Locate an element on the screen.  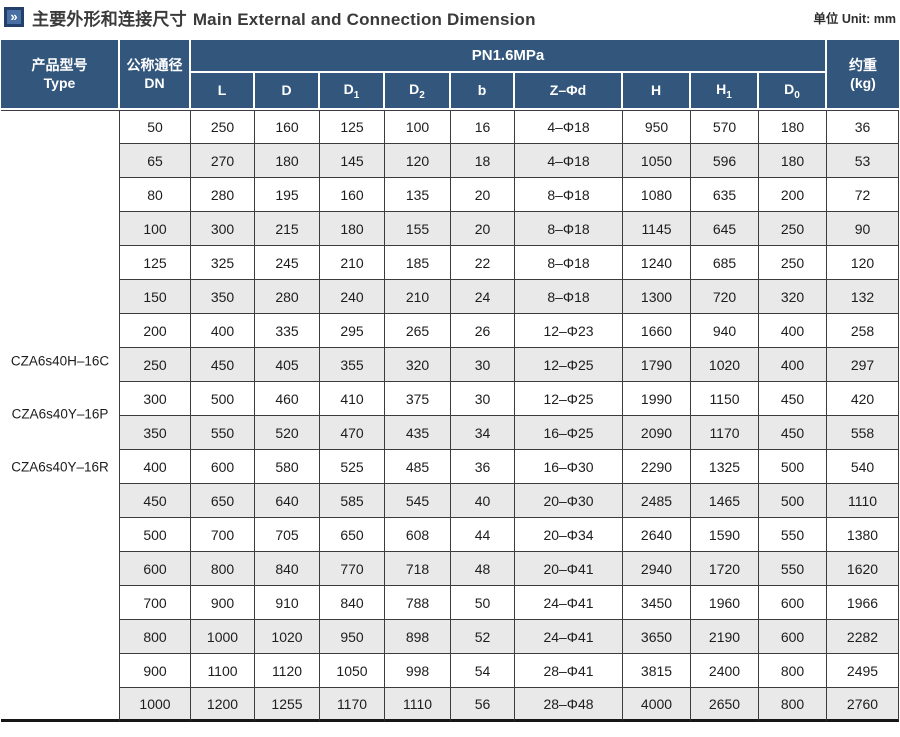
table-cell: 125 is located at coordinates (352, 127).